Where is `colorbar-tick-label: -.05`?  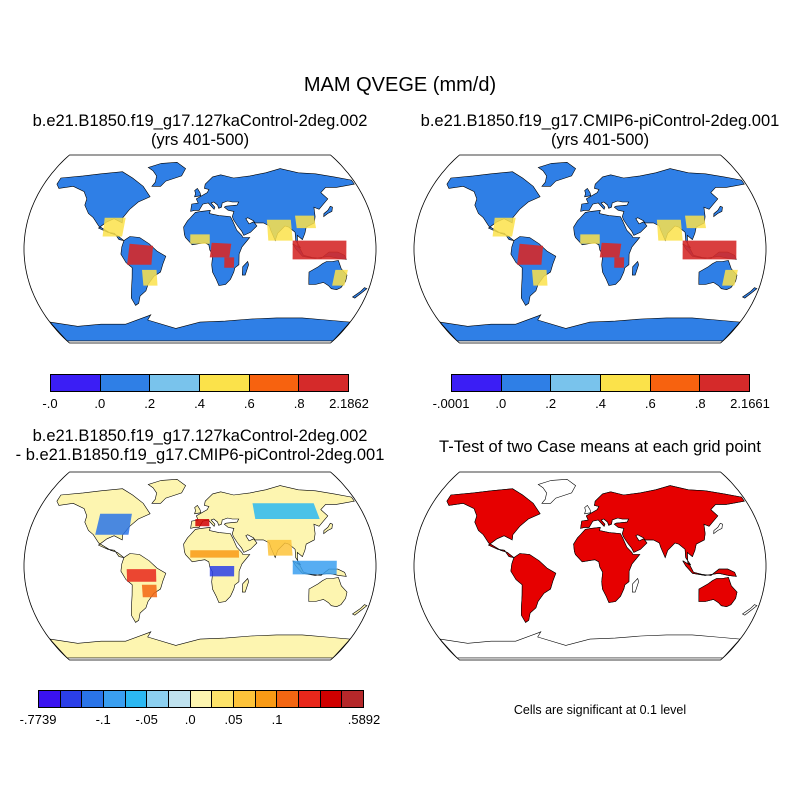
colorbar-tick-label: -.05 is located at coordinates (146, 719).